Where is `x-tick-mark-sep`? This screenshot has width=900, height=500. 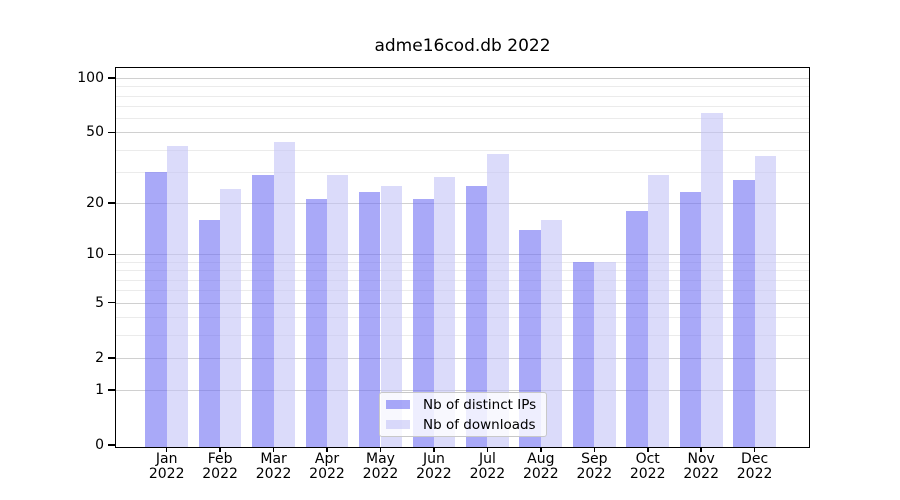 x-tick-mark-sep is located at coordinates (594, 449).